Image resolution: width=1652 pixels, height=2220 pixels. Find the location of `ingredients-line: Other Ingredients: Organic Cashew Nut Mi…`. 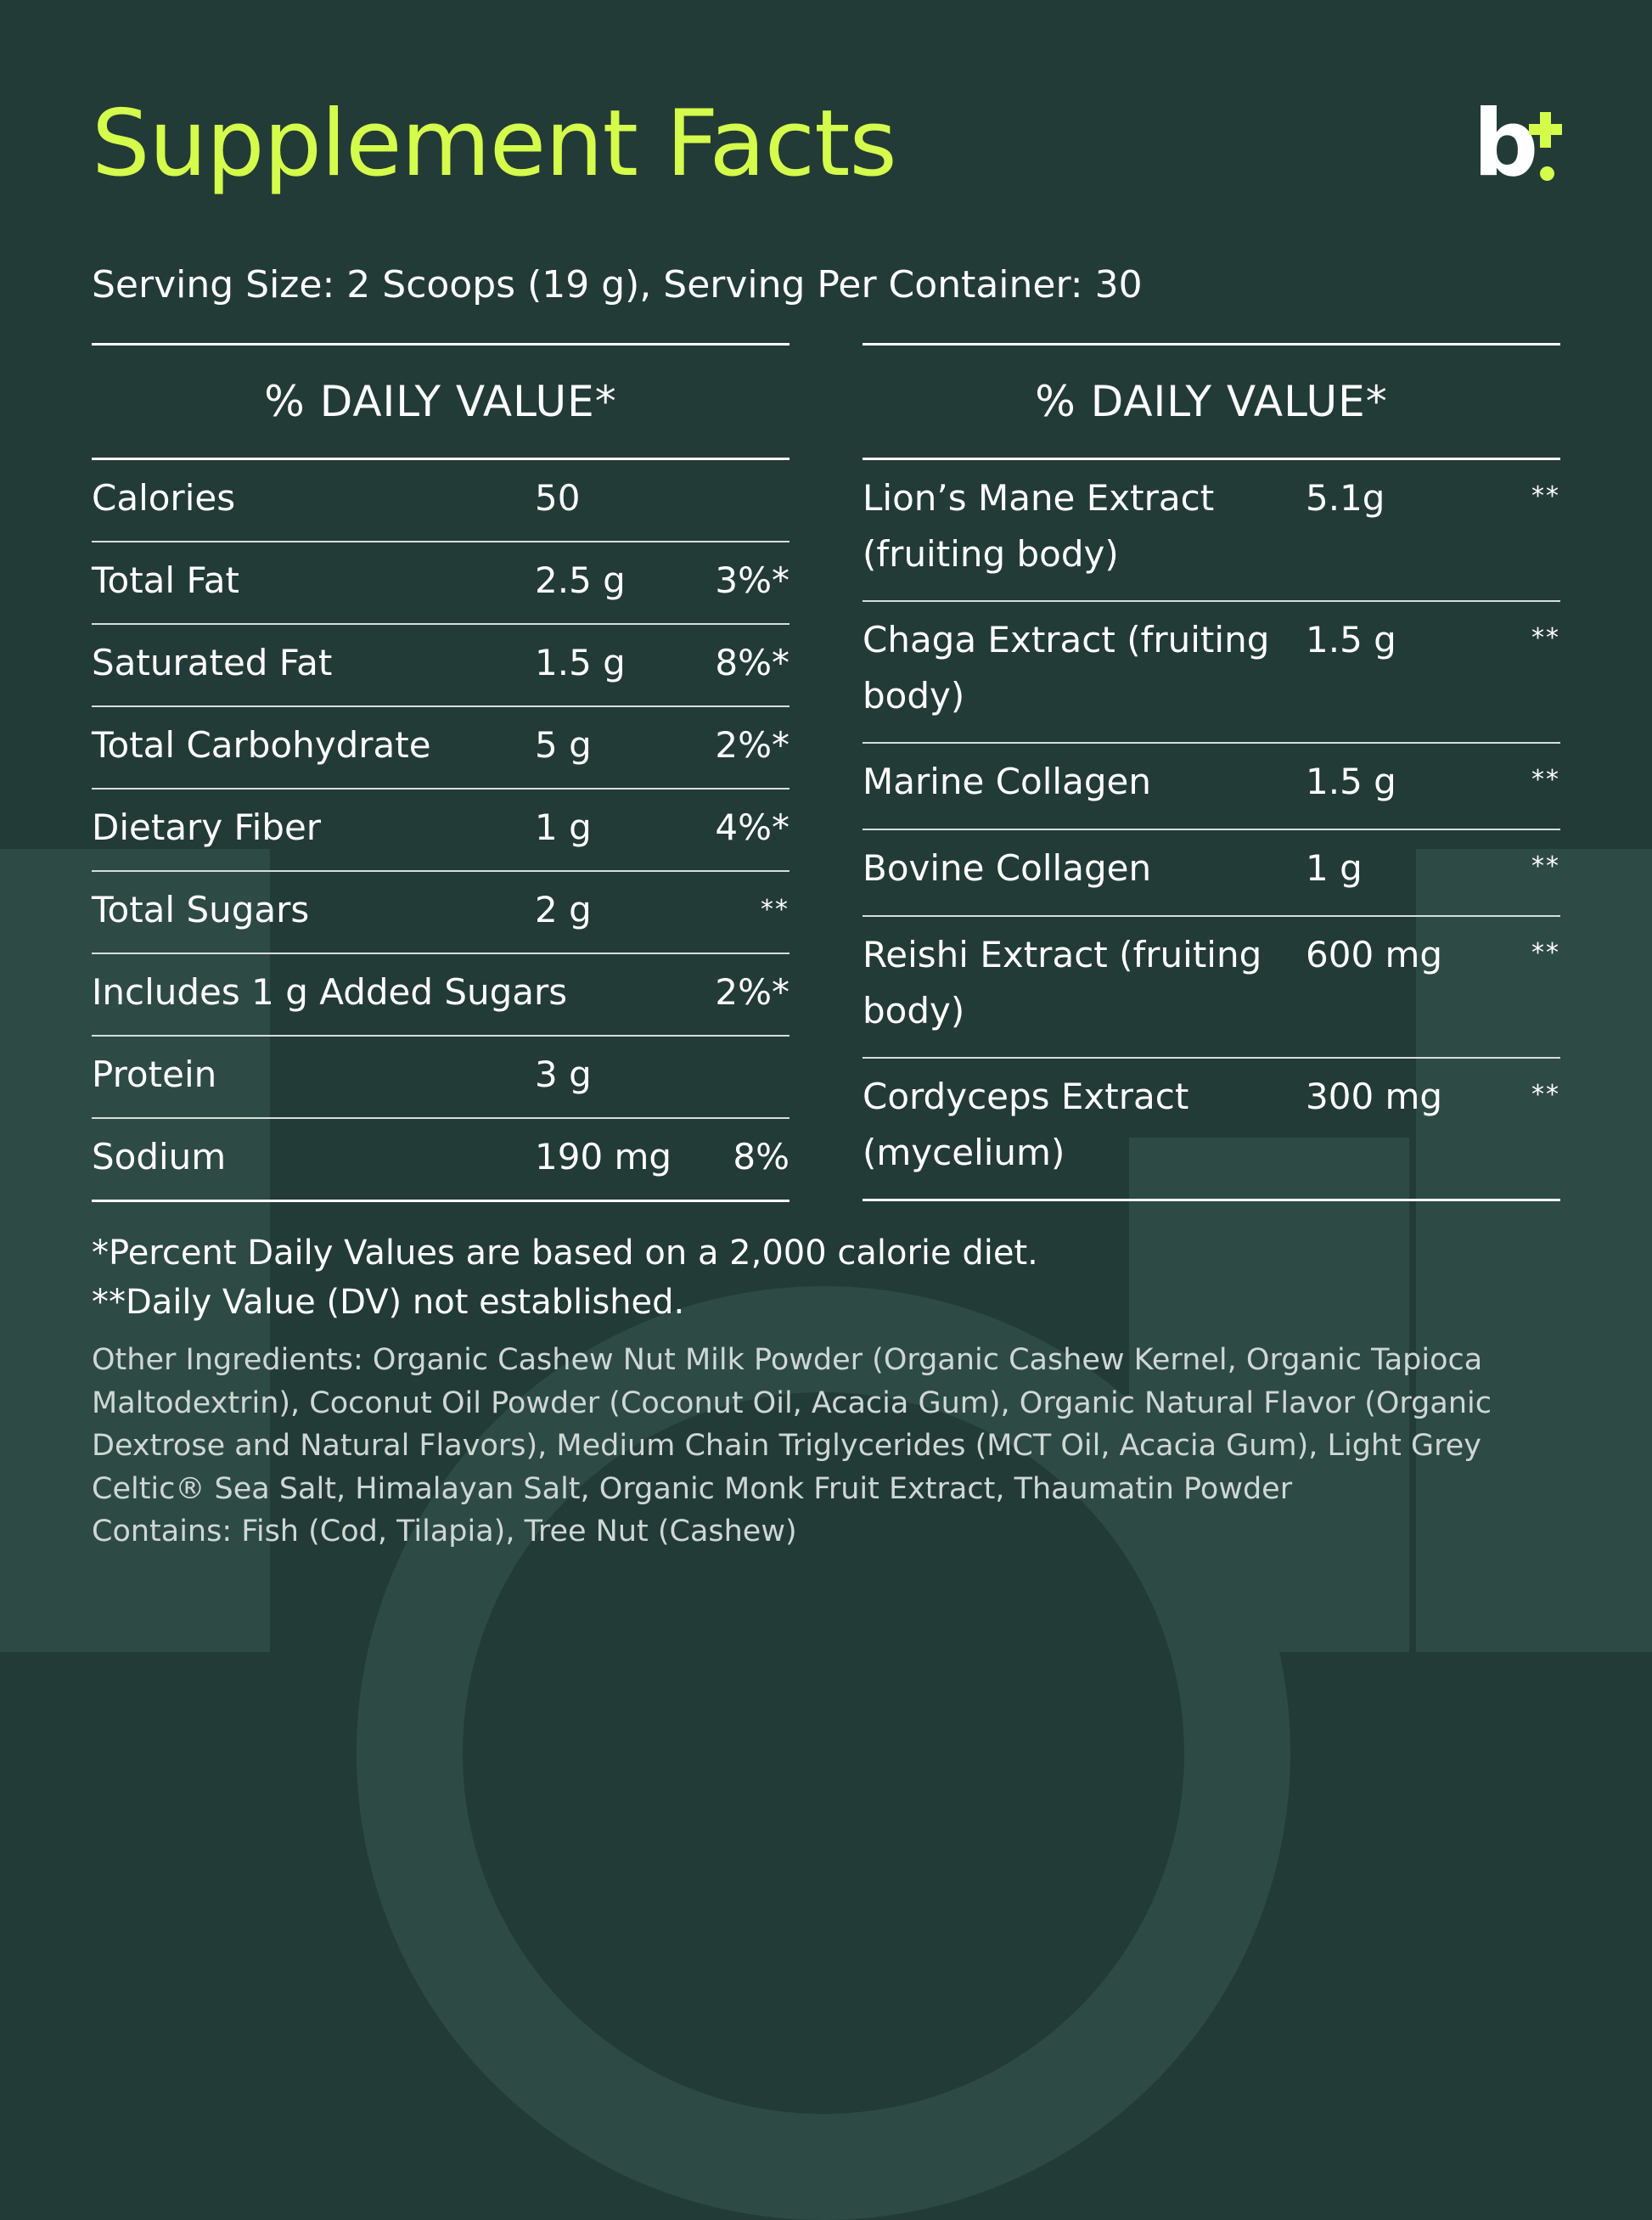

ingredients-line: Other Ingredients: Organic Cashew Nut Mi… is located at coordinates (787, 1360).